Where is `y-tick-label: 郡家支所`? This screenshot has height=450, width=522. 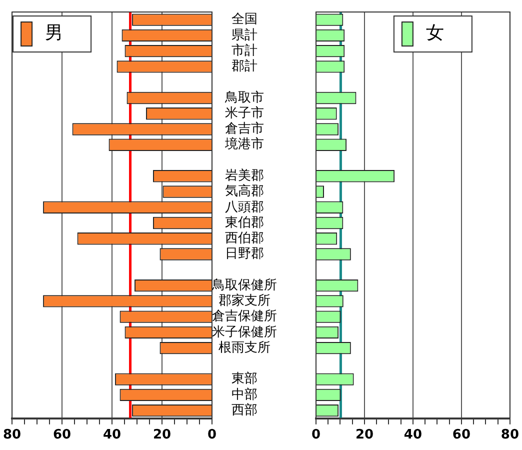
y-tick-label: 郡家支所 is located at coordinates (244, 300).